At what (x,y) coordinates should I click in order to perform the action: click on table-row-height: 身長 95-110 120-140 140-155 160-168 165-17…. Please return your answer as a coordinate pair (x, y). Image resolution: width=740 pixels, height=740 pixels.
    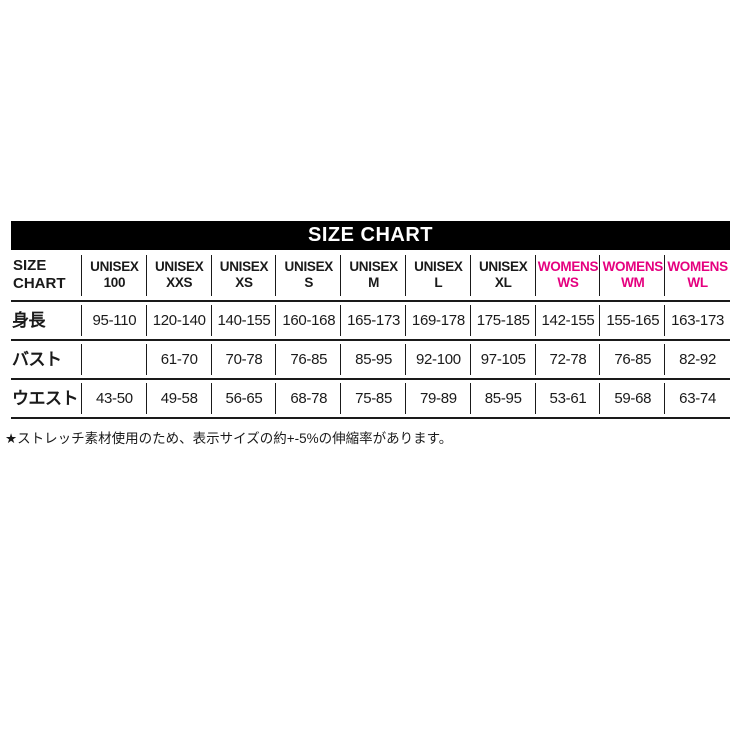
    Looking at the image, I should click on (370, 321).